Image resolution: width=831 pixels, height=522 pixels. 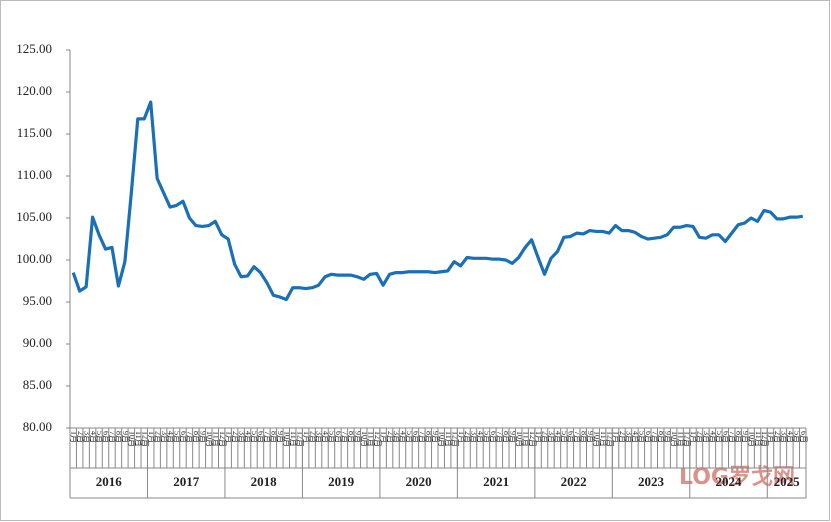 I want to click on year-label: 2022, so click(x=574, y=481).